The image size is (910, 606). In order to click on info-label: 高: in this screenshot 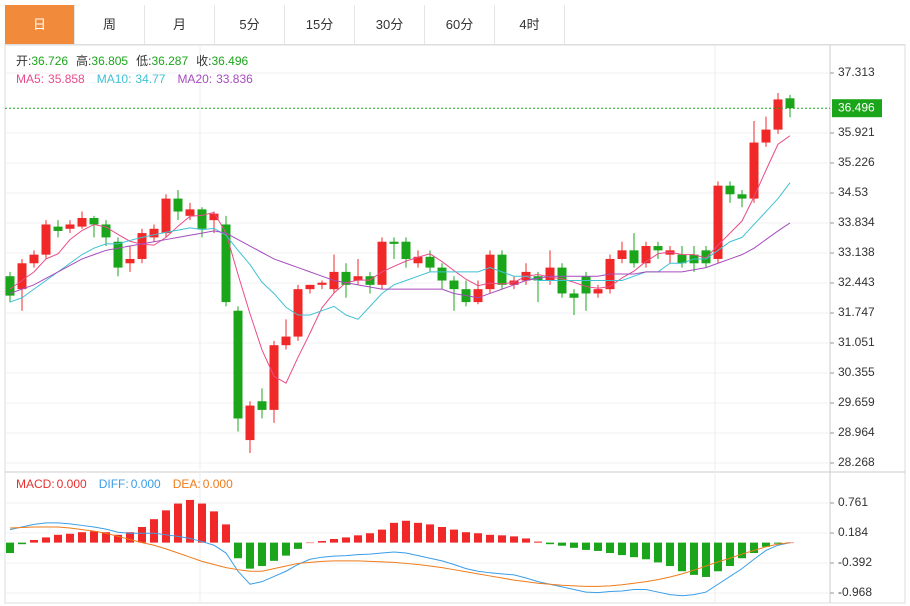, I will do `click(83, 60)`.